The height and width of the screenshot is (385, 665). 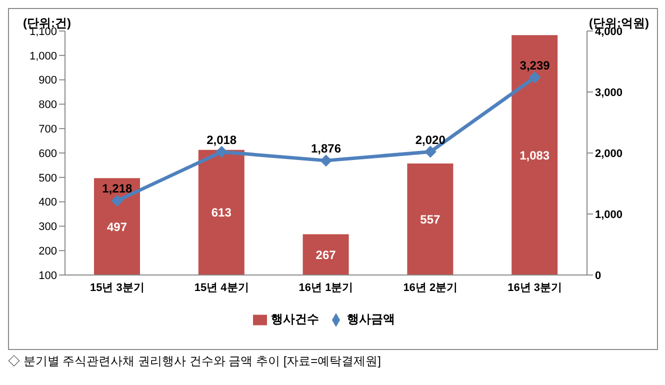 I want to click on x-tick-label: 16년 1분기, so click(x=326, y=288).